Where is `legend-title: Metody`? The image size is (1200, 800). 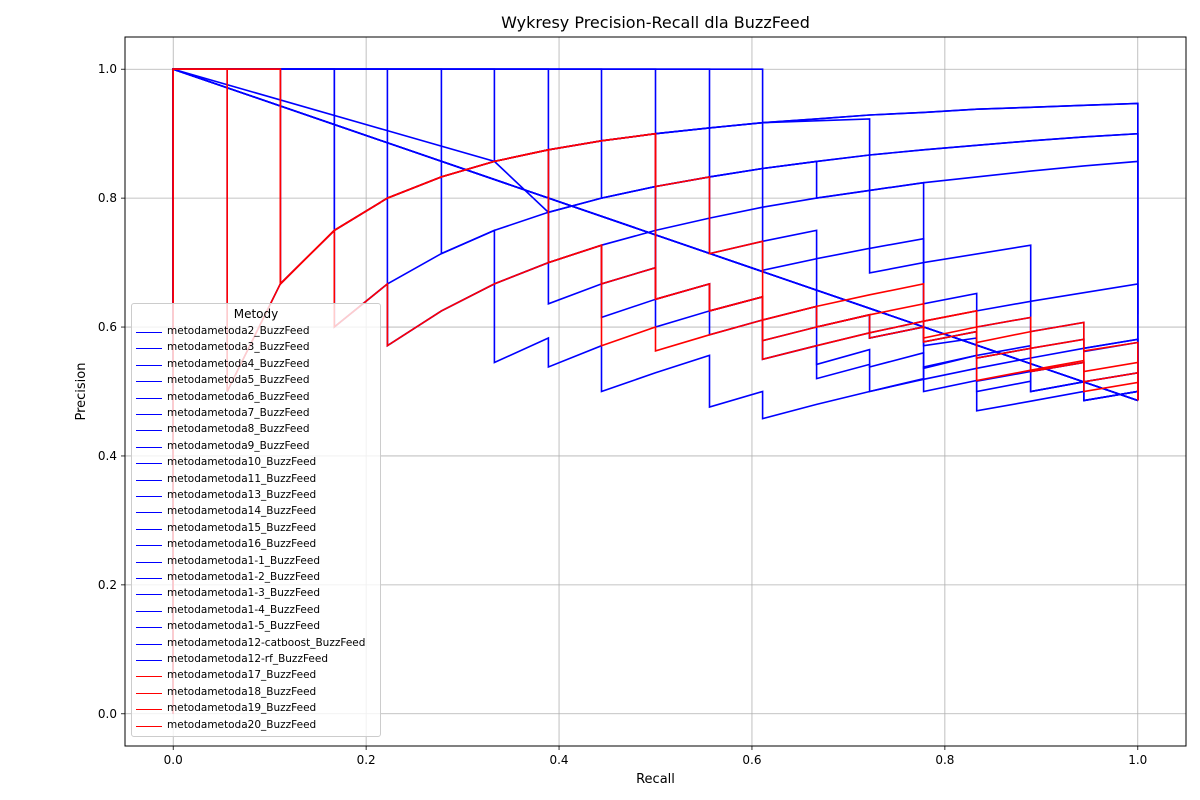
legend-title: Metody is located at coordinates (256, 314).